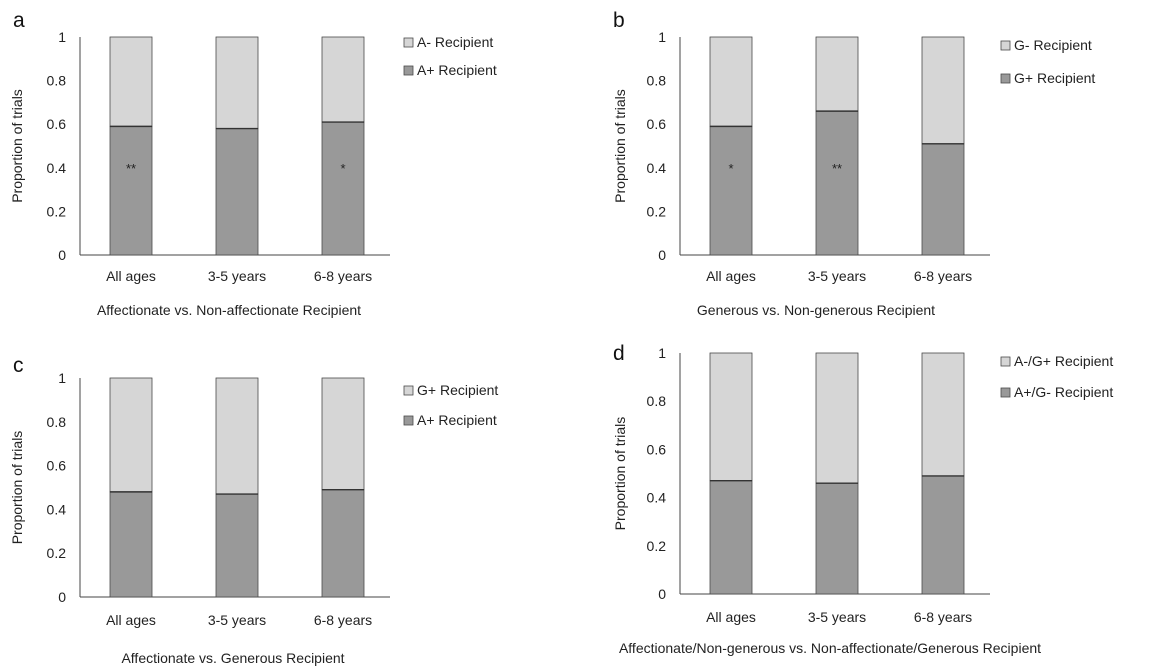 Image resolution: width=1150 pixels, height=668 pixels. What do you see at coordinates (455, 42) in the screenshot?
I see `legend-label: A- Recipient` at bounding box center [455, 42].